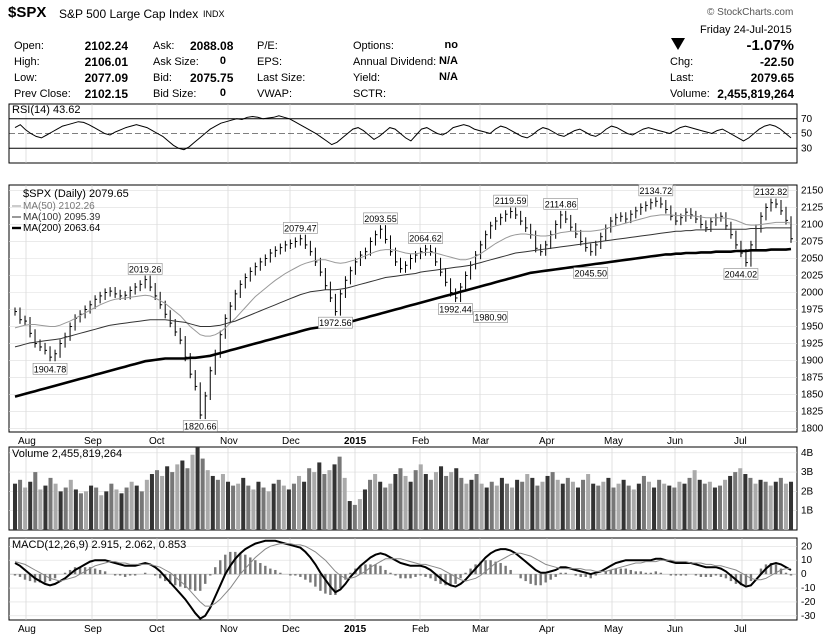  I want to click on x-axis-label: Oct, so click(157, 441).